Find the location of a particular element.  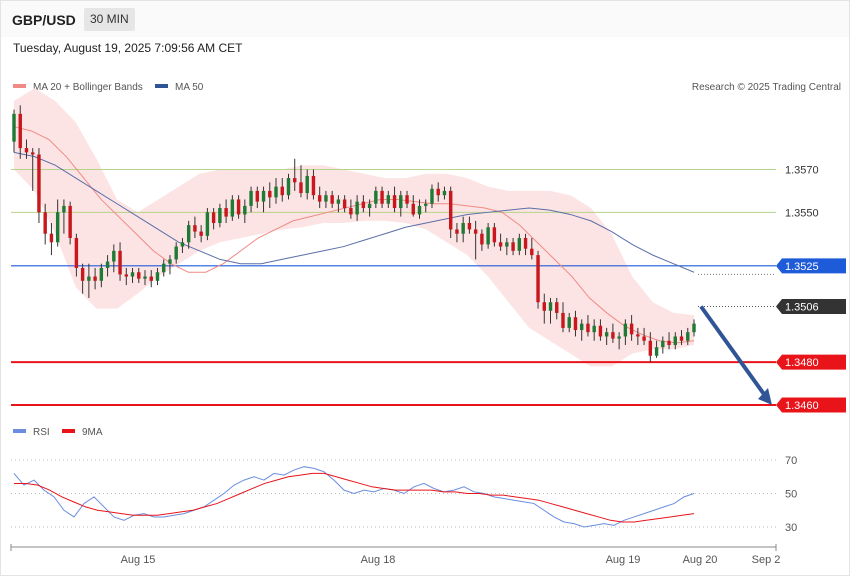

level-label: 1.3550 is located at coordinates (802, 213).